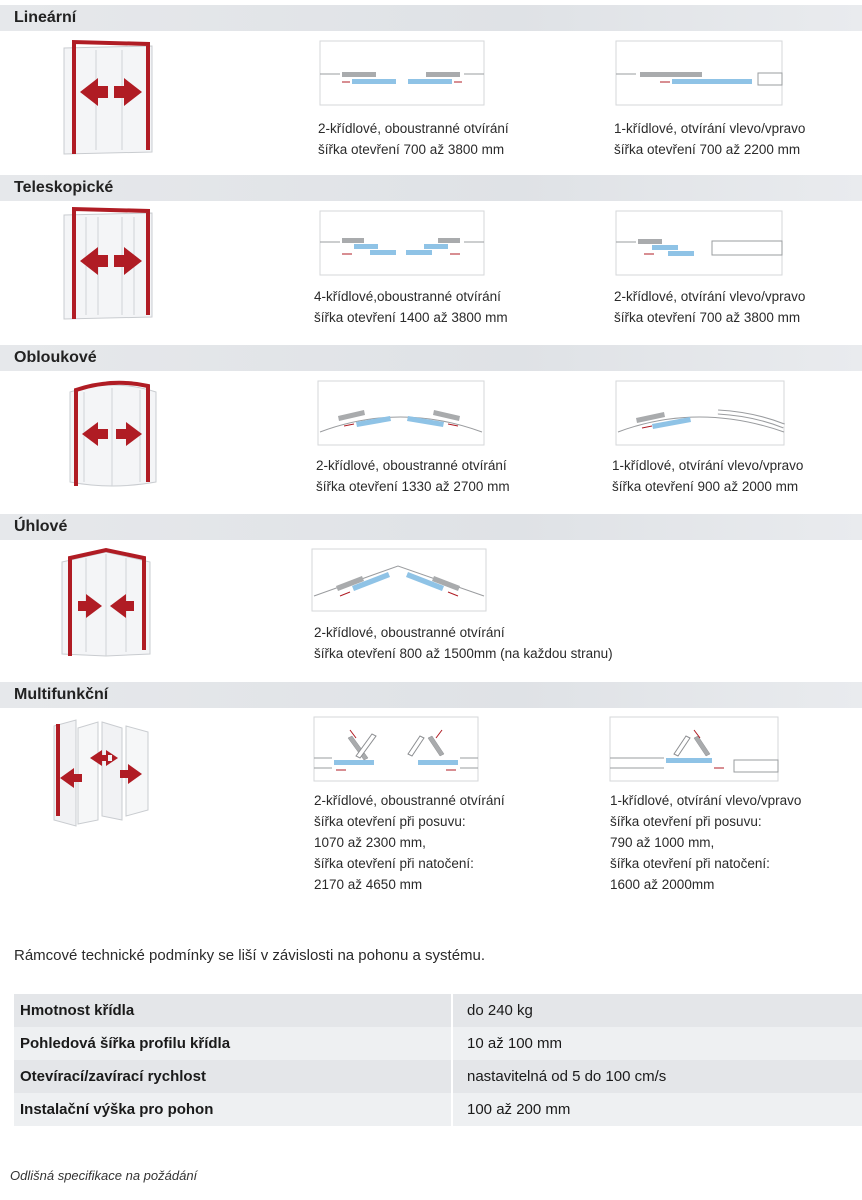 The height and width of the screenshot is (1200, 862). I want to click on curved-1wing-diagram, so click(700, 413).